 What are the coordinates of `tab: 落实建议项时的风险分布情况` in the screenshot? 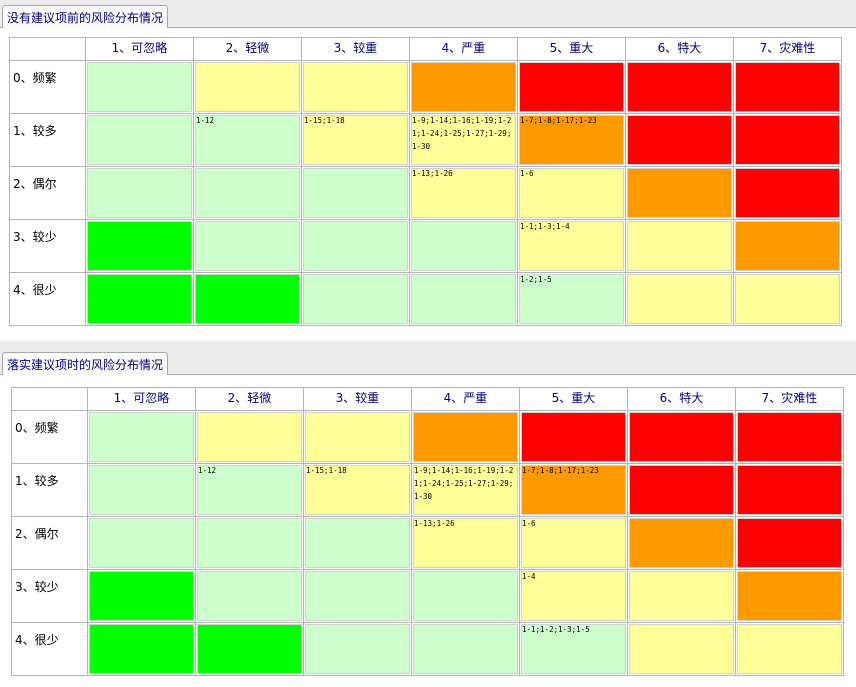 It's located at (85, 363).